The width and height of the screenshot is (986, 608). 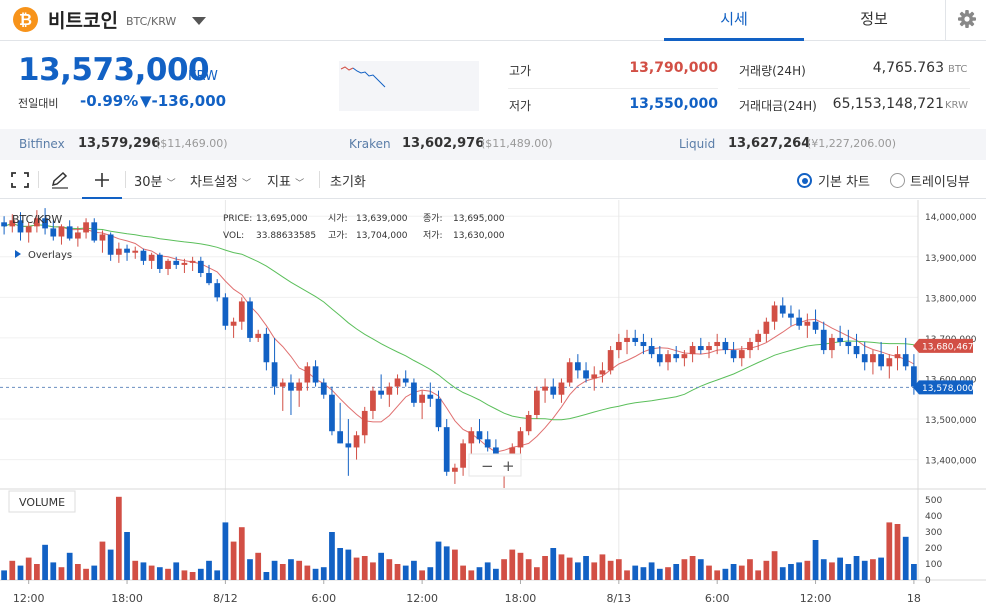 I want to click on change-amount: ▼-136,000, so click(x=183, y=101).